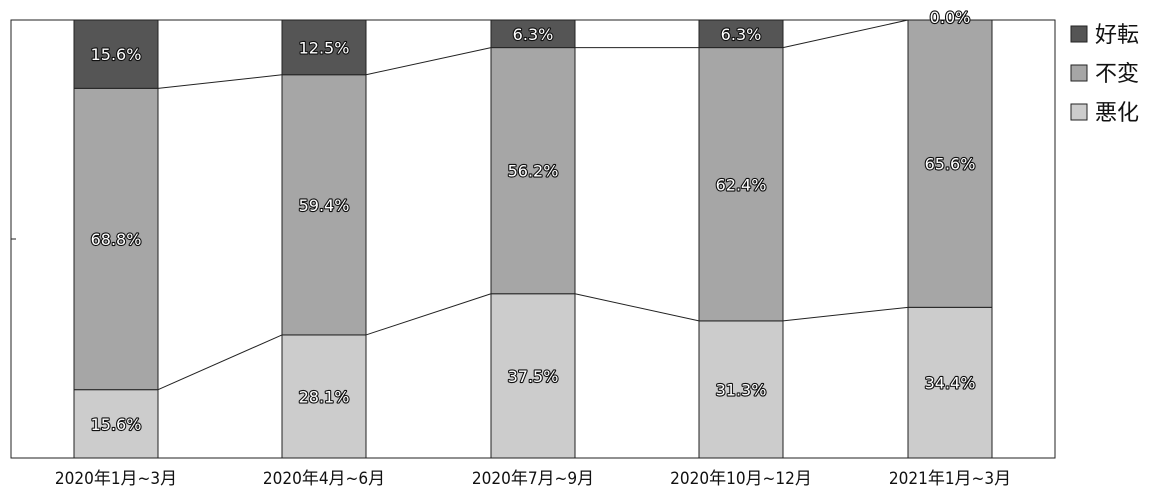  I want to click on data-label-fuhen-4: 65.6%, so click(950, 164).